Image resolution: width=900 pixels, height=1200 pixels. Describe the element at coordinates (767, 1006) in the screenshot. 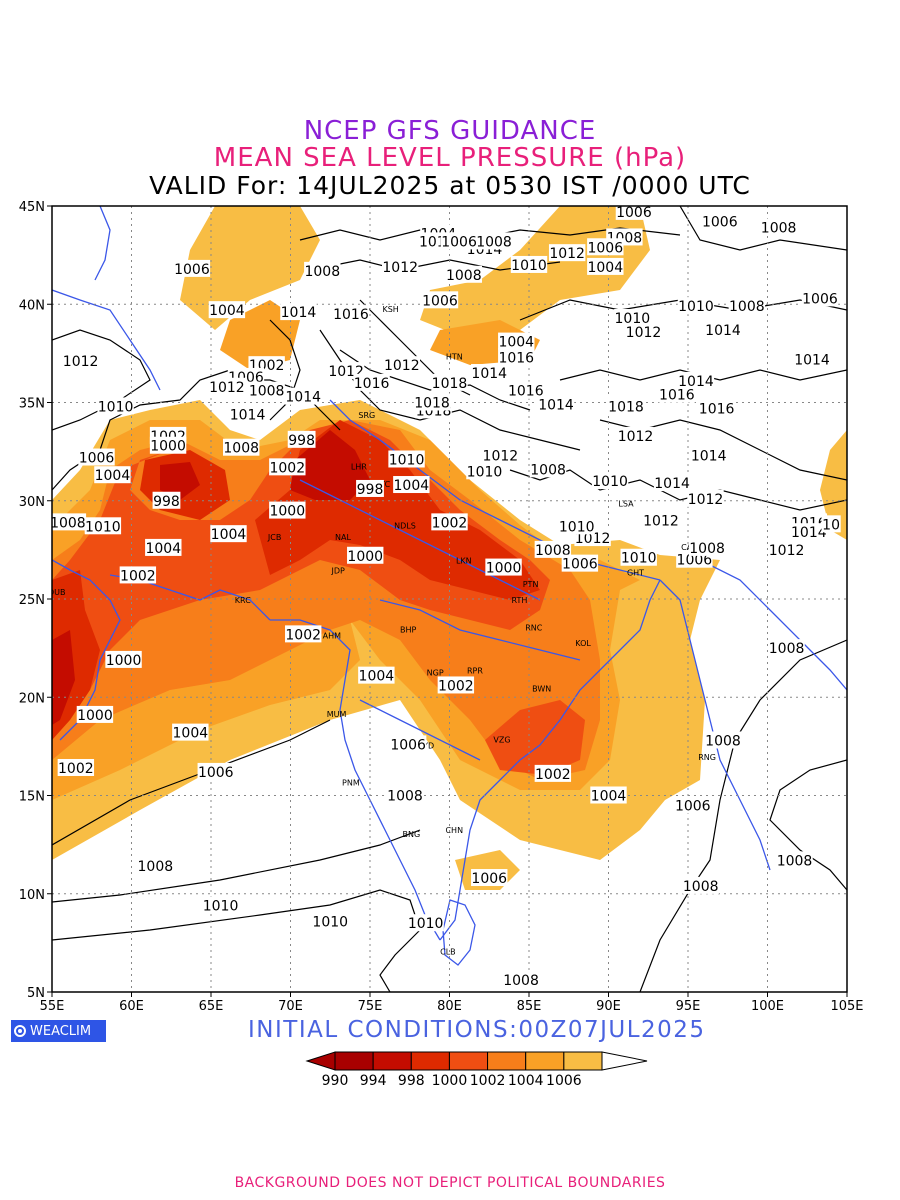

I see `lon-tick-label: 100E` at that location.